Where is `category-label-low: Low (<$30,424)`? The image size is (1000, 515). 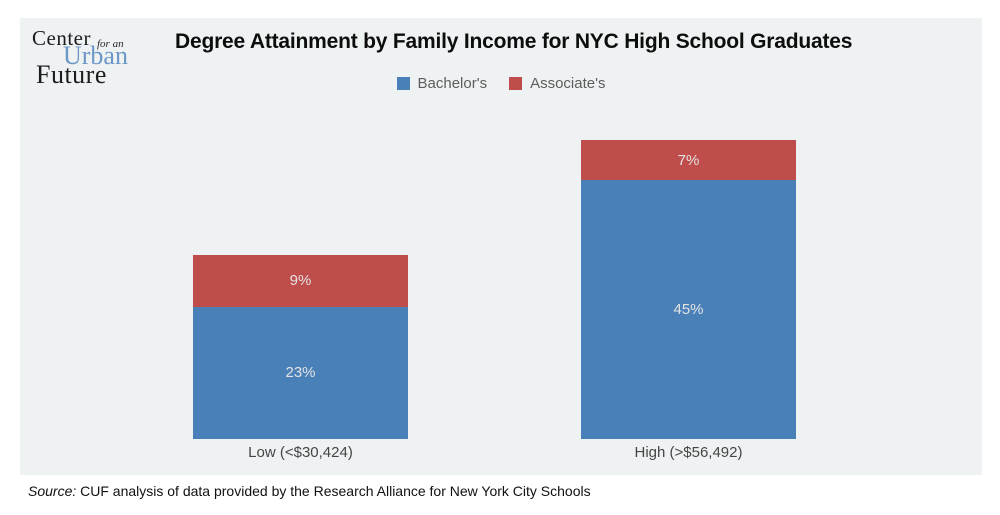
category-label-low: Low (<$30,424) is located at coordinates (300, 452).